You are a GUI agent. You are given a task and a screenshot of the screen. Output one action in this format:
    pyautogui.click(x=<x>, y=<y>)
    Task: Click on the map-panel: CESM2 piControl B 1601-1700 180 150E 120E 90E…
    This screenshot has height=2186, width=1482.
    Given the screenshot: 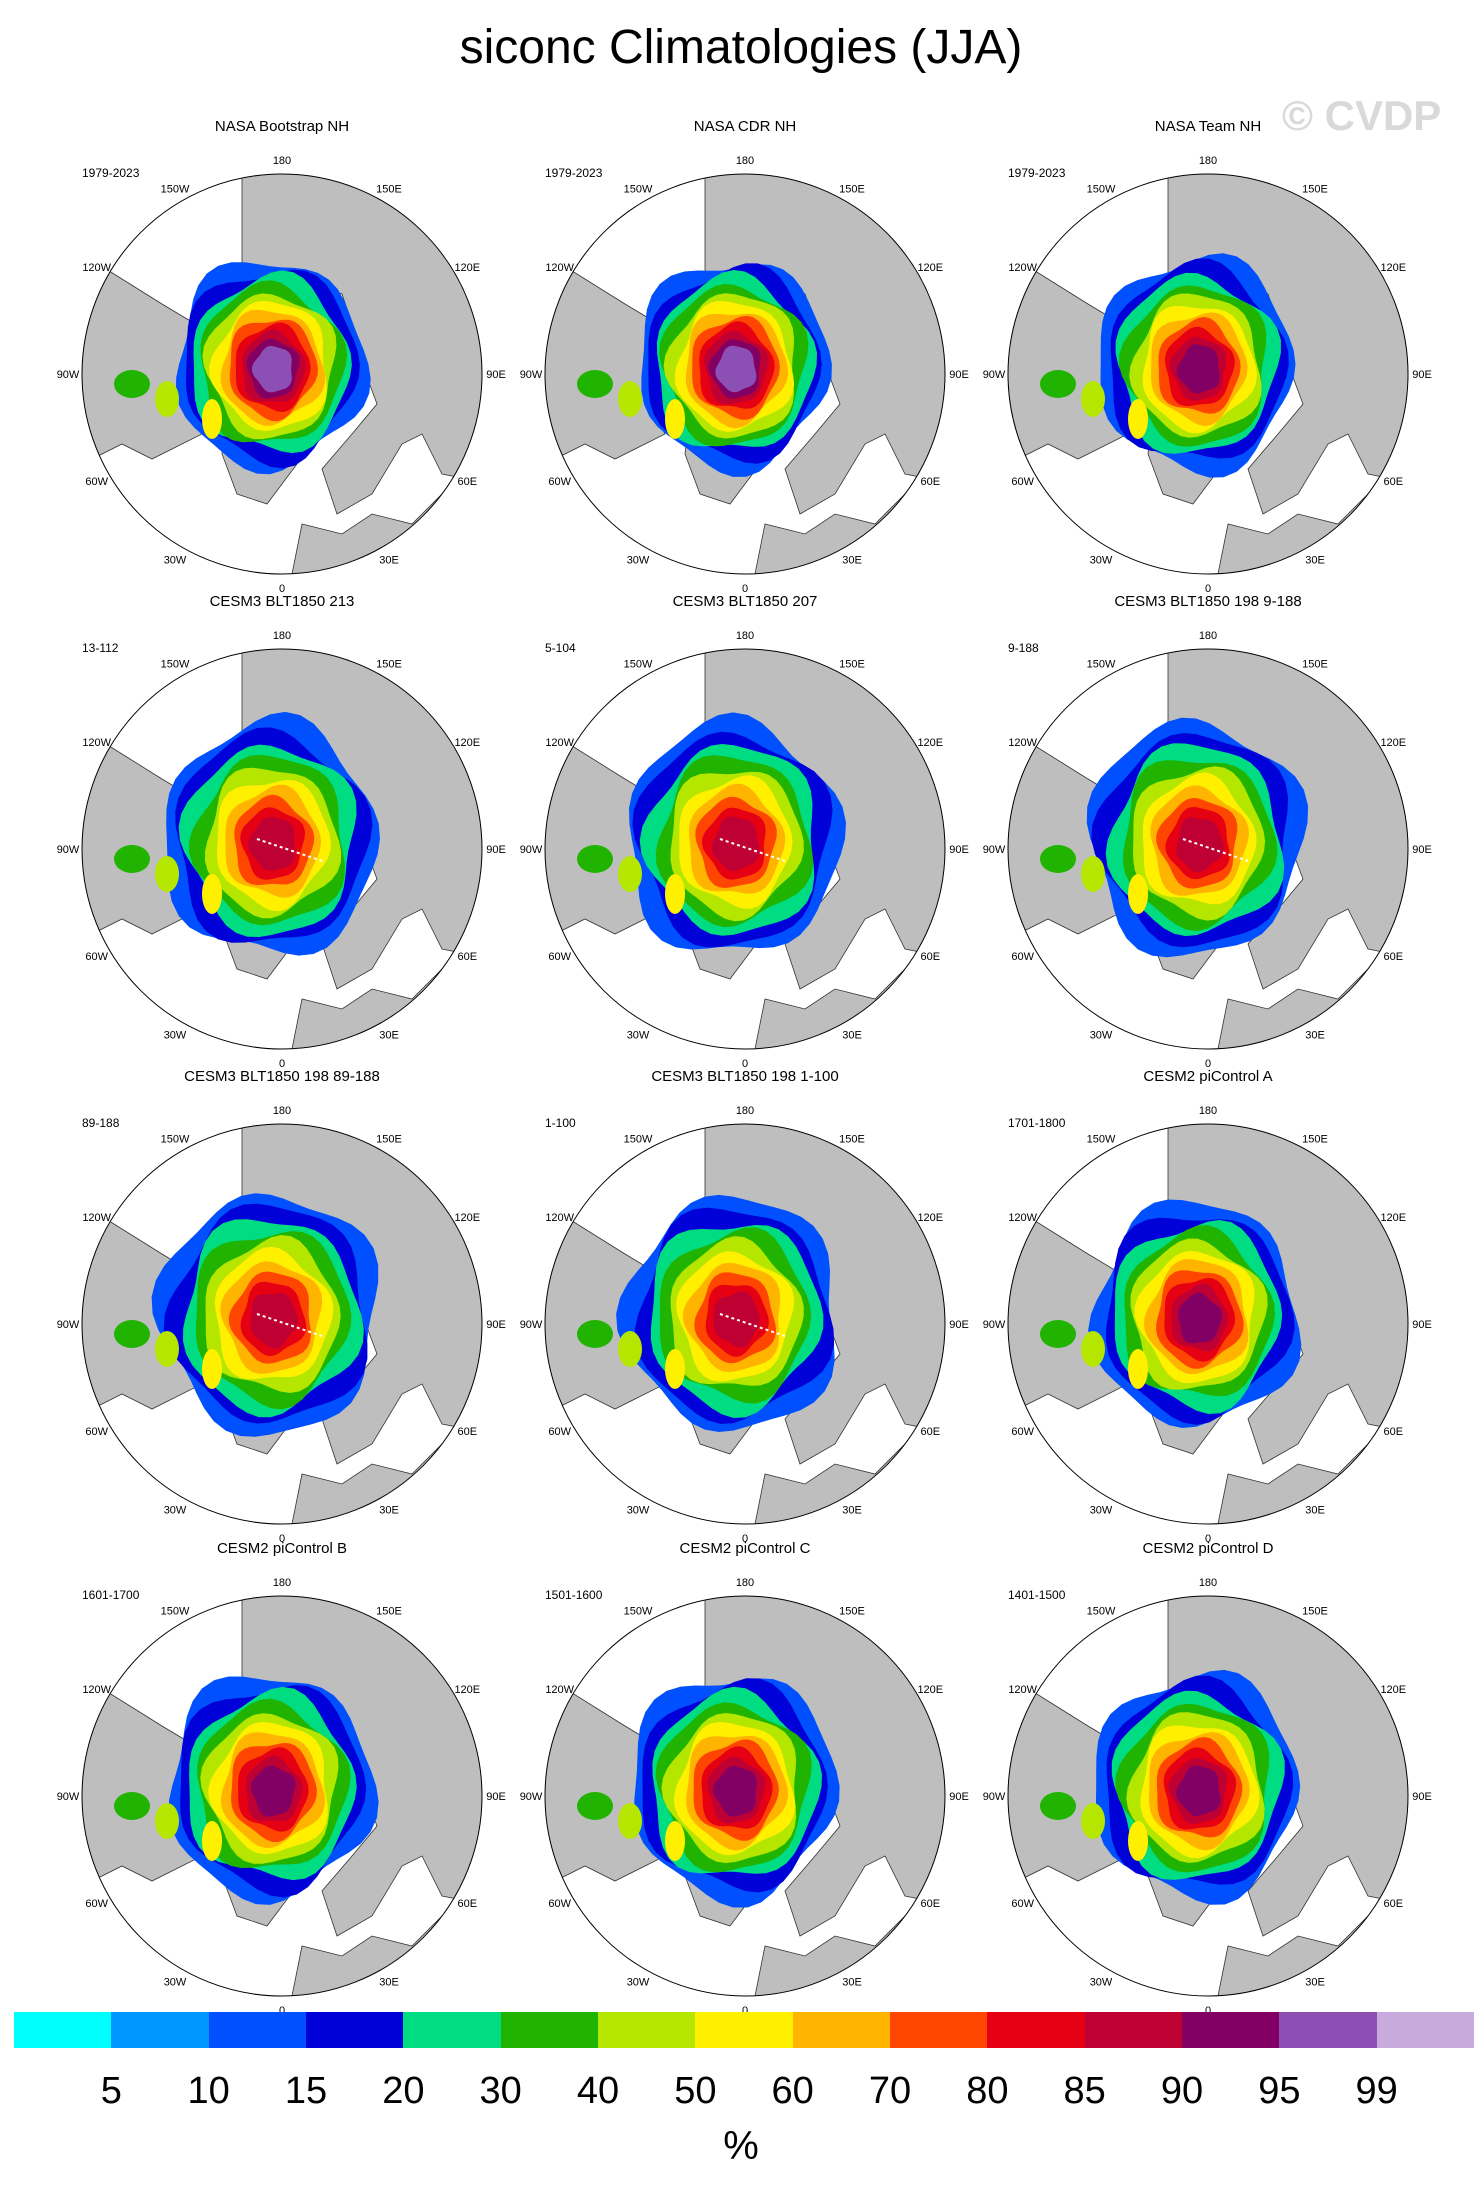 What is the action you would take?
    pyautogui.click(x=282, y=1778)
    